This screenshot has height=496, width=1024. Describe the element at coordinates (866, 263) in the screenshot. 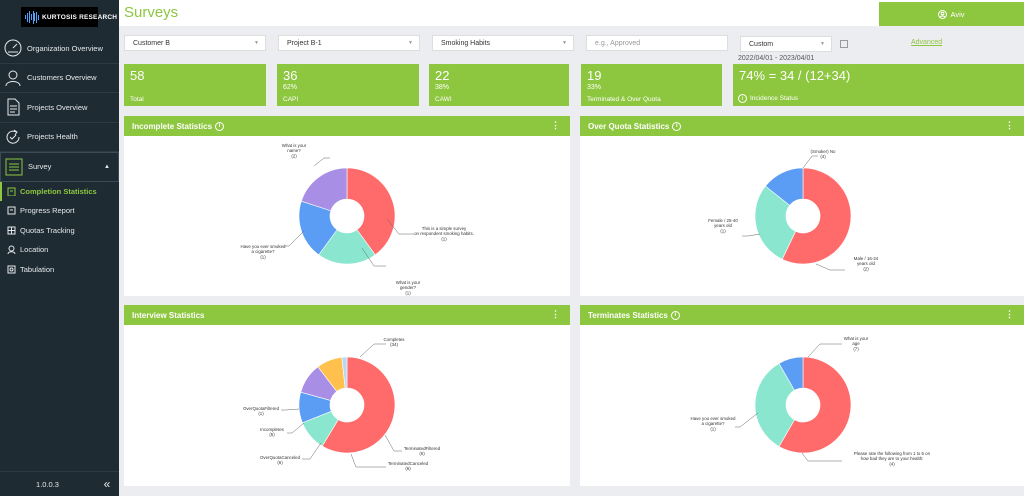

I see `slice-label-male-16-24-years-old: Male / 16-24 years old (2)` at that location.